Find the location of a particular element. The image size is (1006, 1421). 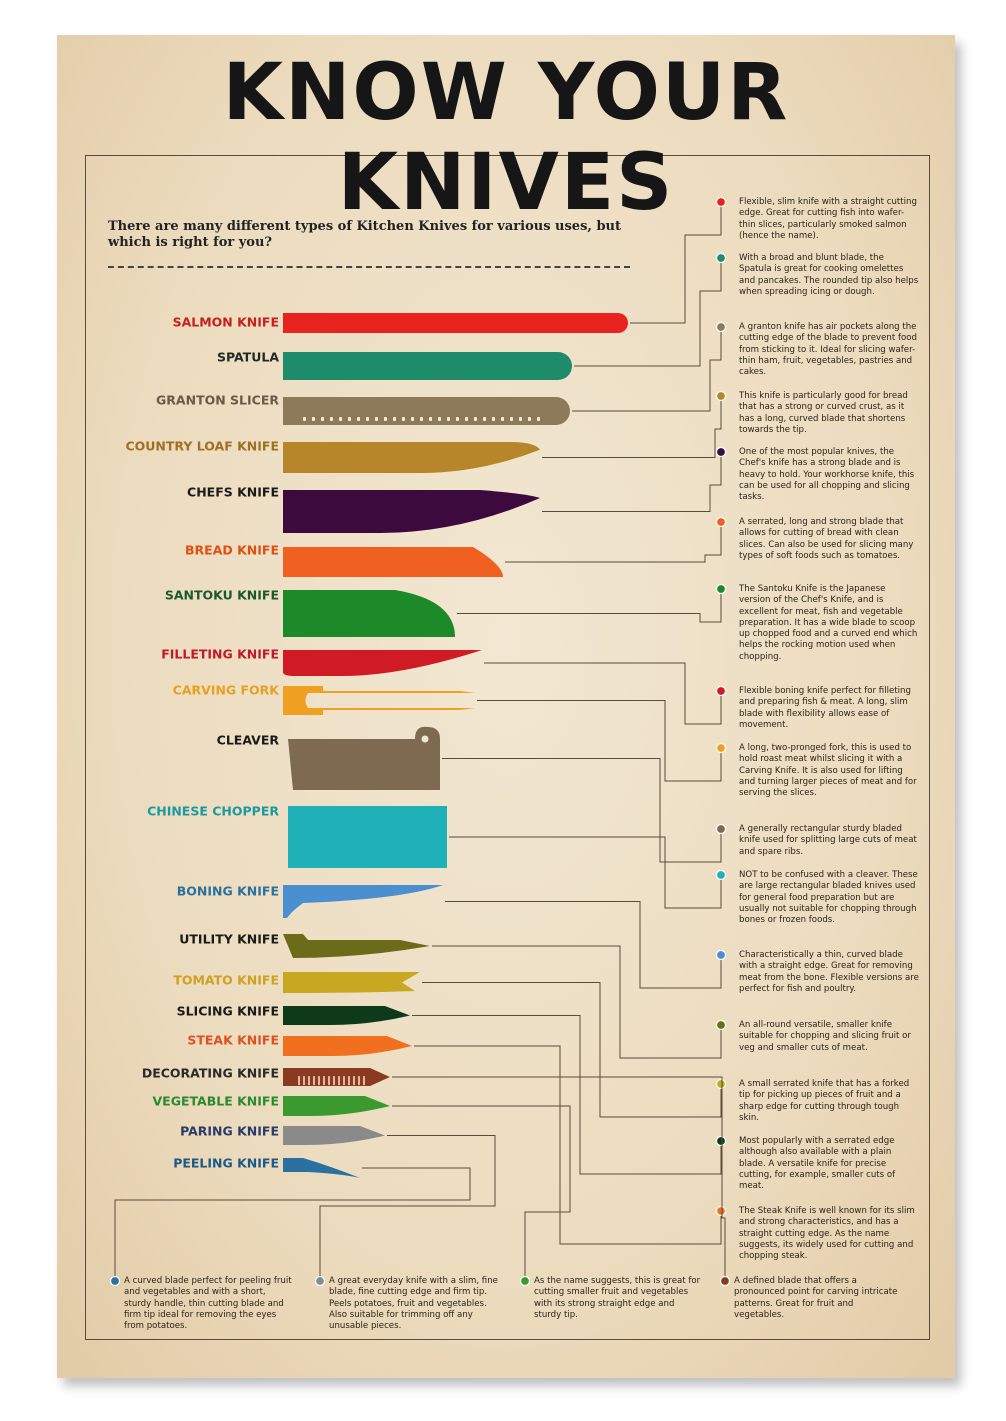

knife-label: GRANTON SLICER is located at coordinates (217, 400).